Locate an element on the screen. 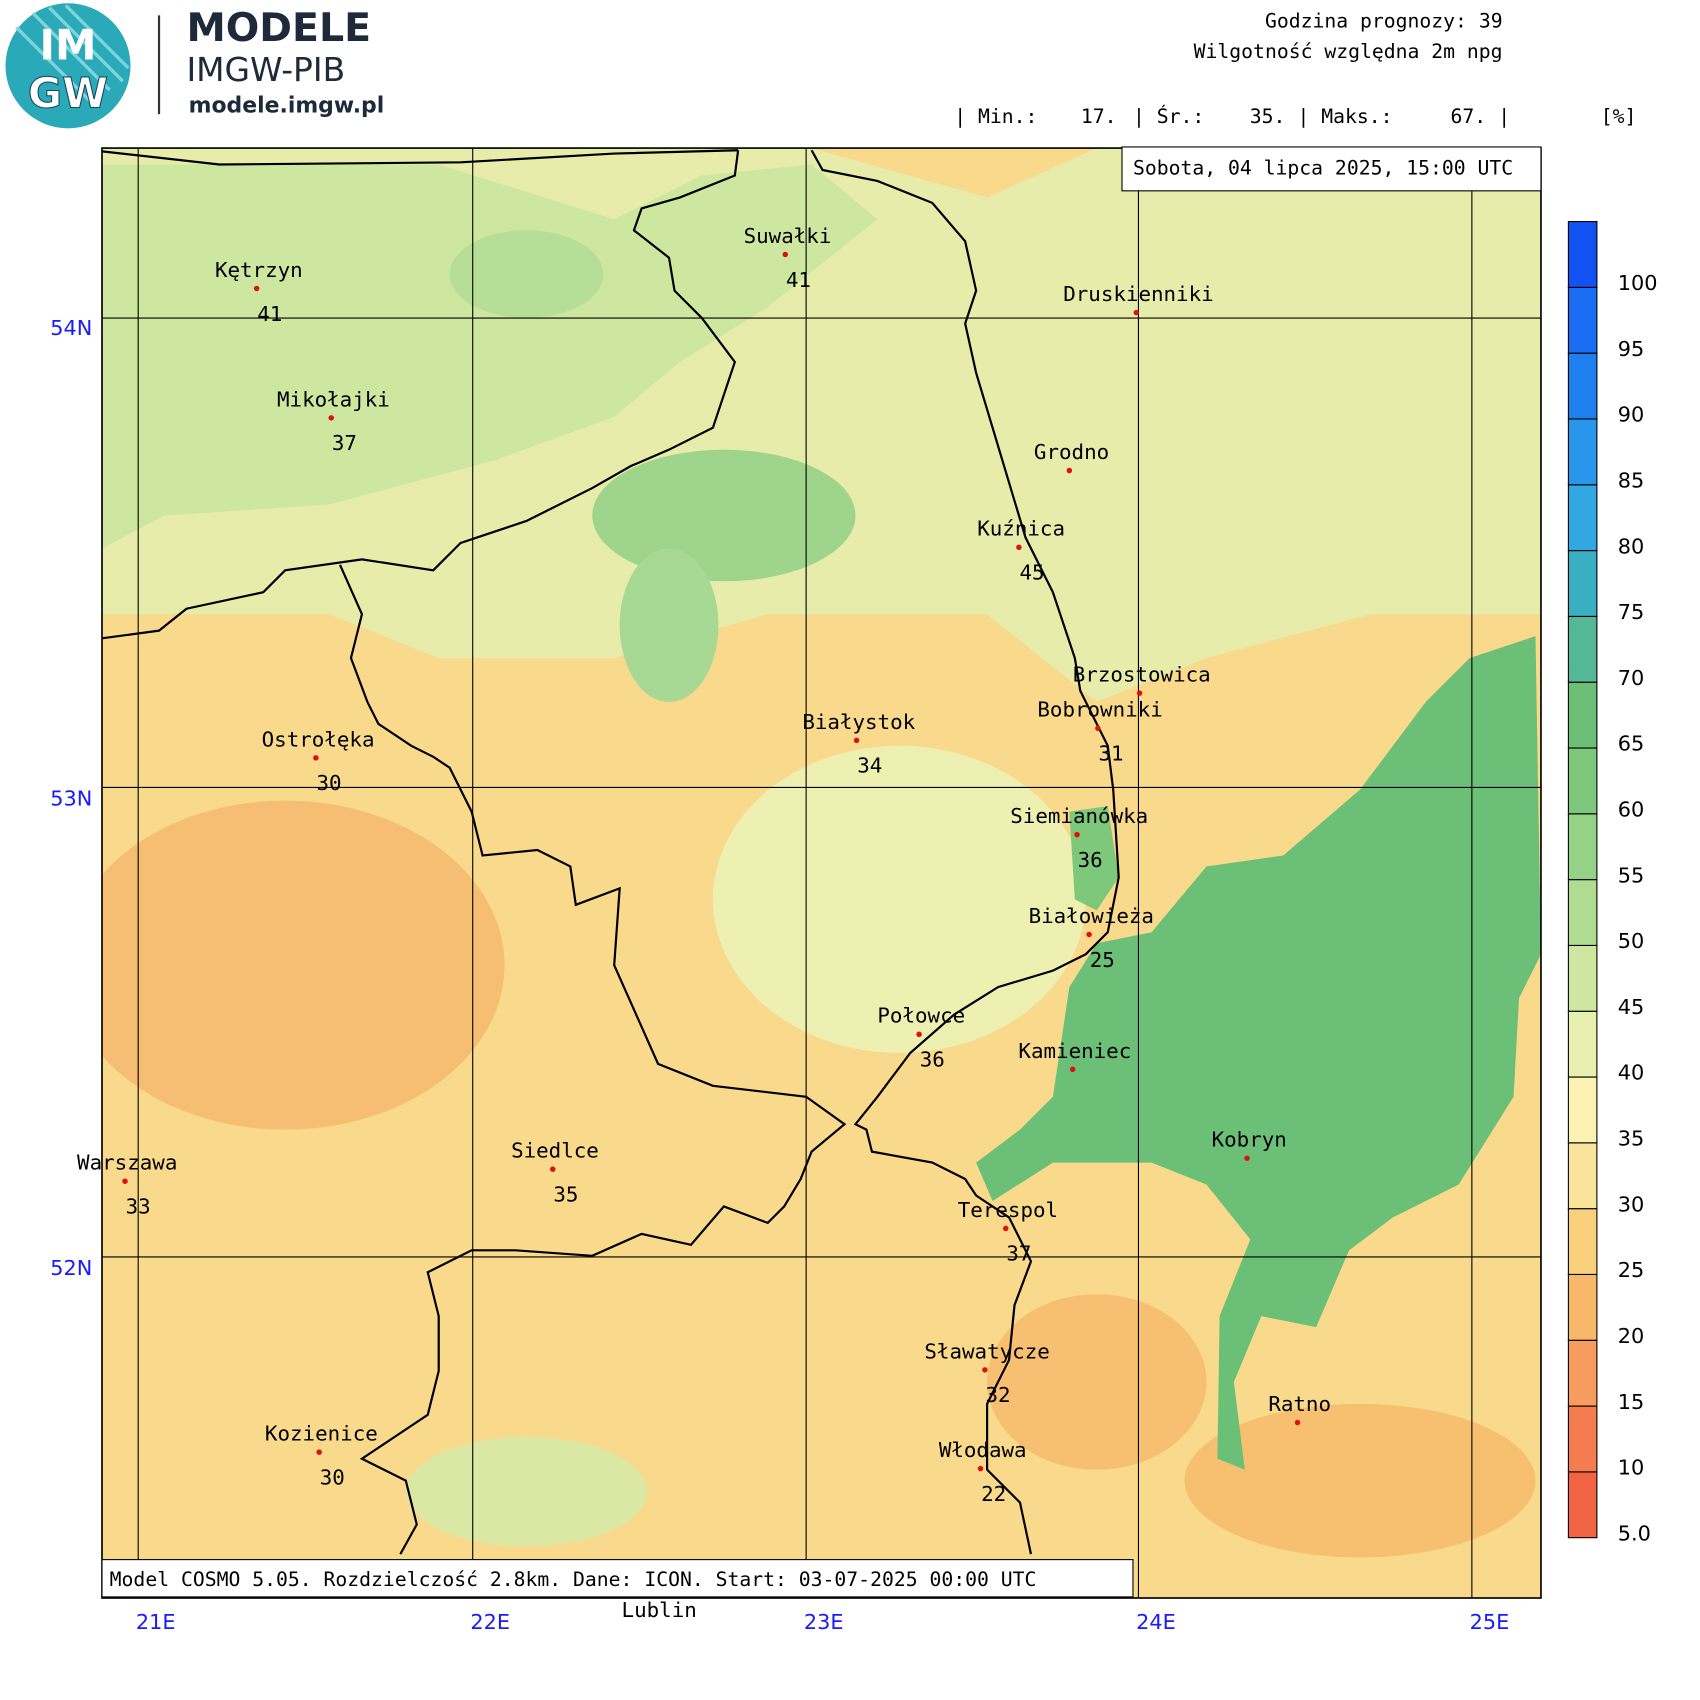  city-value: 30 is located at coordinates (332, 1477).